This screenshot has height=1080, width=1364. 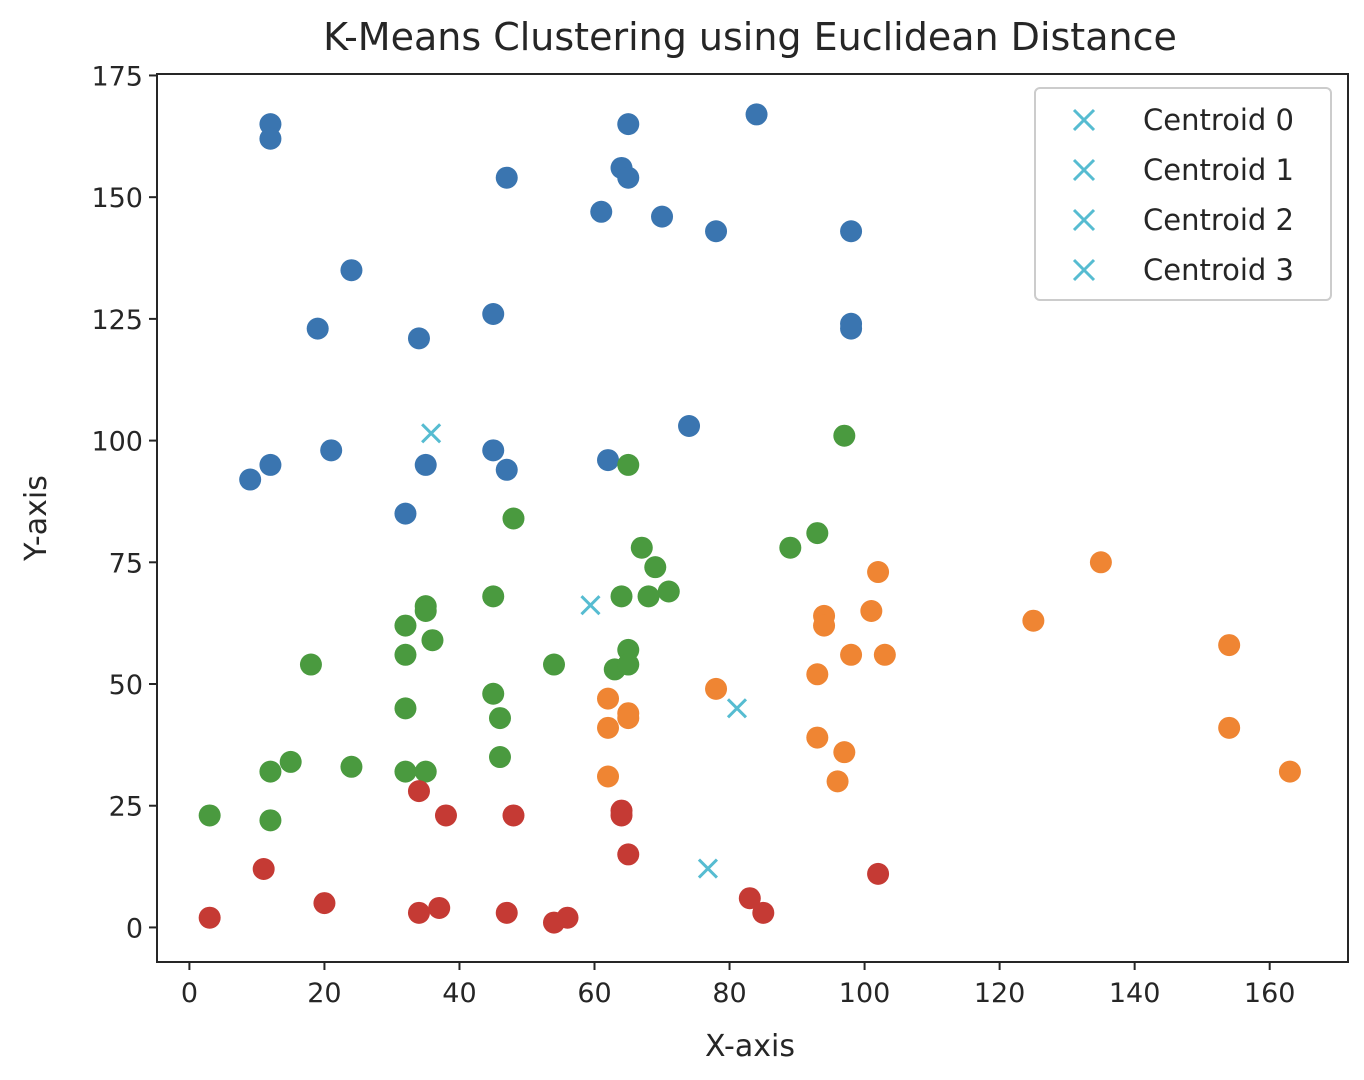 I want to click on y-axis: 0 25 50 75 100 125 150 175, so click(x=124, y=502).